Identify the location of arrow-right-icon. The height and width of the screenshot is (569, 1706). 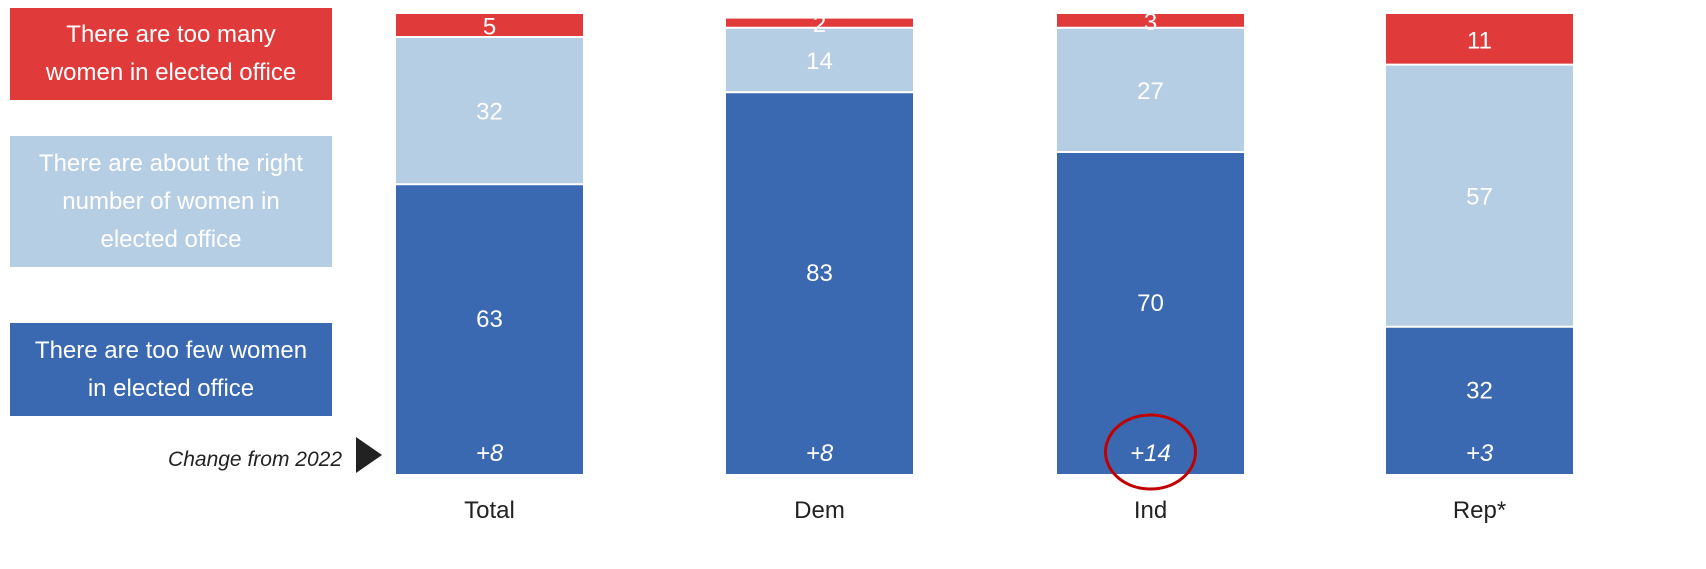
(369, 455).